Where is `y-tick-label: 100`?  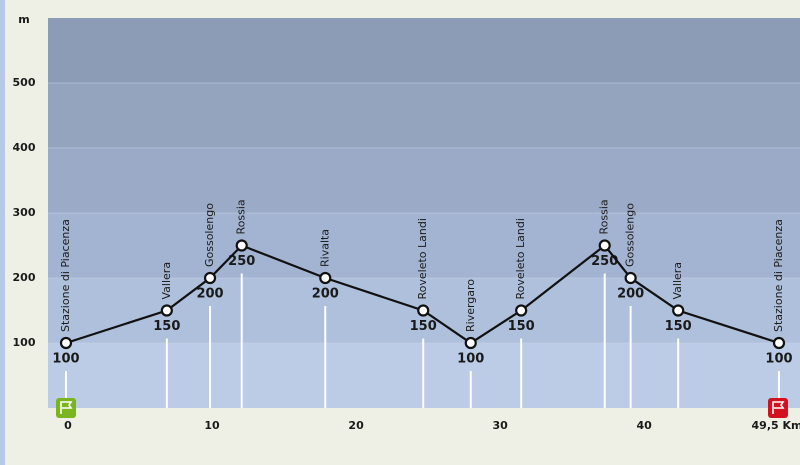 y-tick-label: 100 is located at coordinates (24, 342).